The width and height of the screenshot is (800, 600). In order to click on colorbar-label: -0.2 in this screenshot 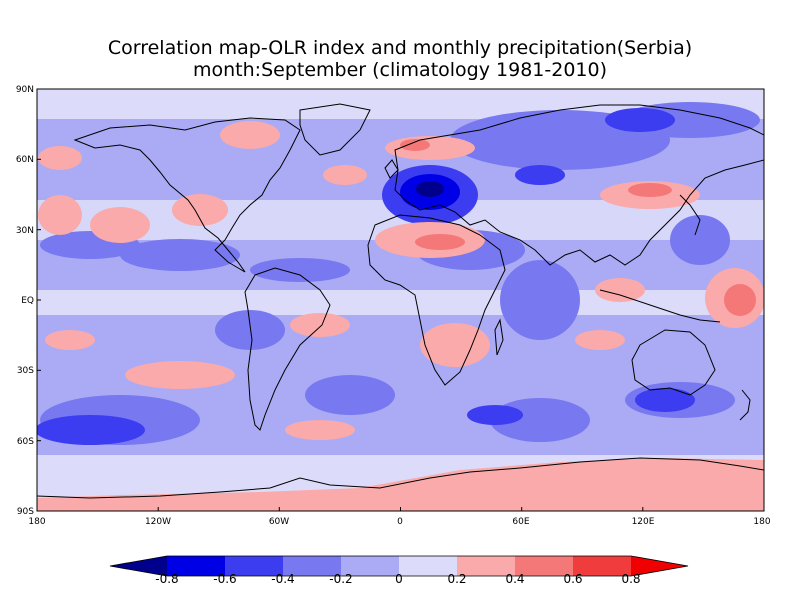, I will do `click(340, 579)`.